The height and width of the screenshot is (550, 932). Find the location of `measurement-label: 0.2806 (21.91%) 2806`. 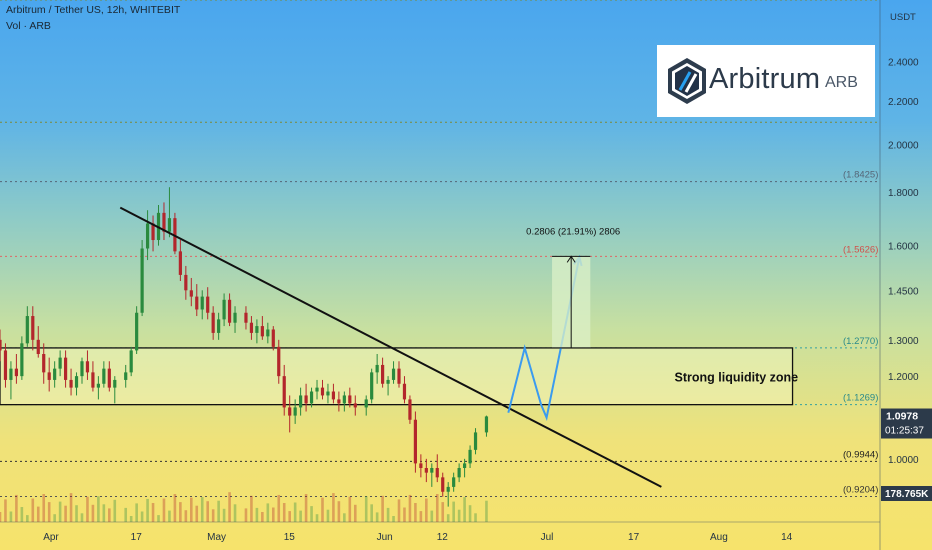

measurement-label: 0.2806 (21.91%) 2806 is located at coordinates (573, 231).